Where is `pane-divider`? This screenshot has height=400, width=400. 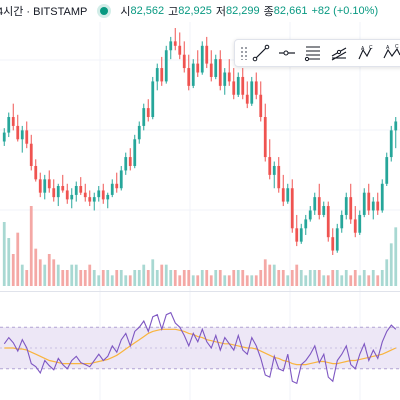
pane-divider is located at coordinates (200, 291).